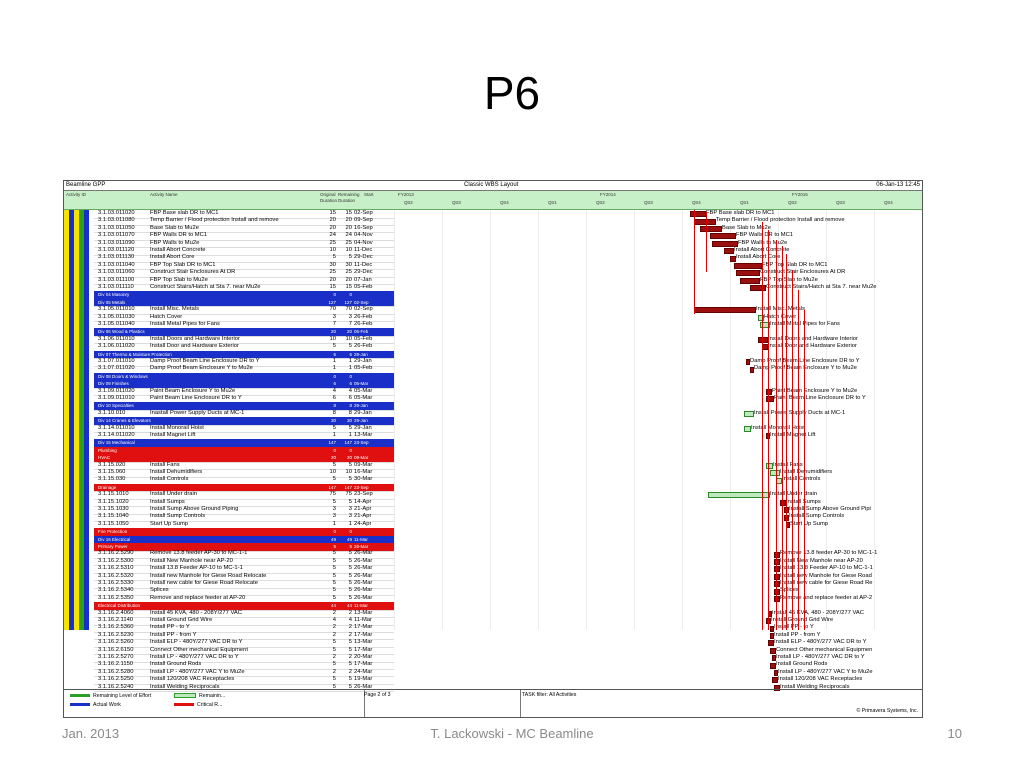 This screenshot has width=1024, height=768. What do you see at coordinates (244, 421) in the screenshot?
I see `wbs-group-row: Div 14 Cranes & Elevators 30 30 29-Jan` at bounding box center [244, 421].